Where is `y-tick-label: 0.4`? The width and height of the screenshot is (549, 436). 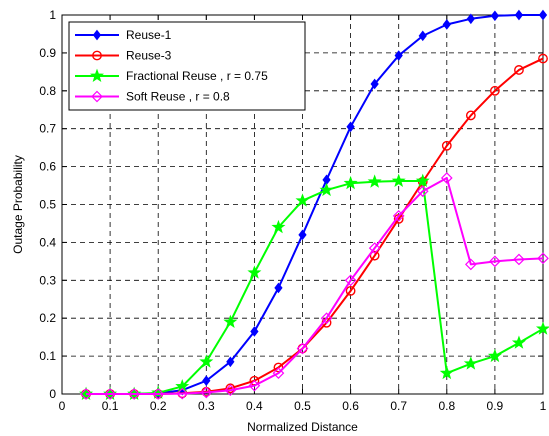
y-tick-label: 0.4 is located at coordinates (47, 242).